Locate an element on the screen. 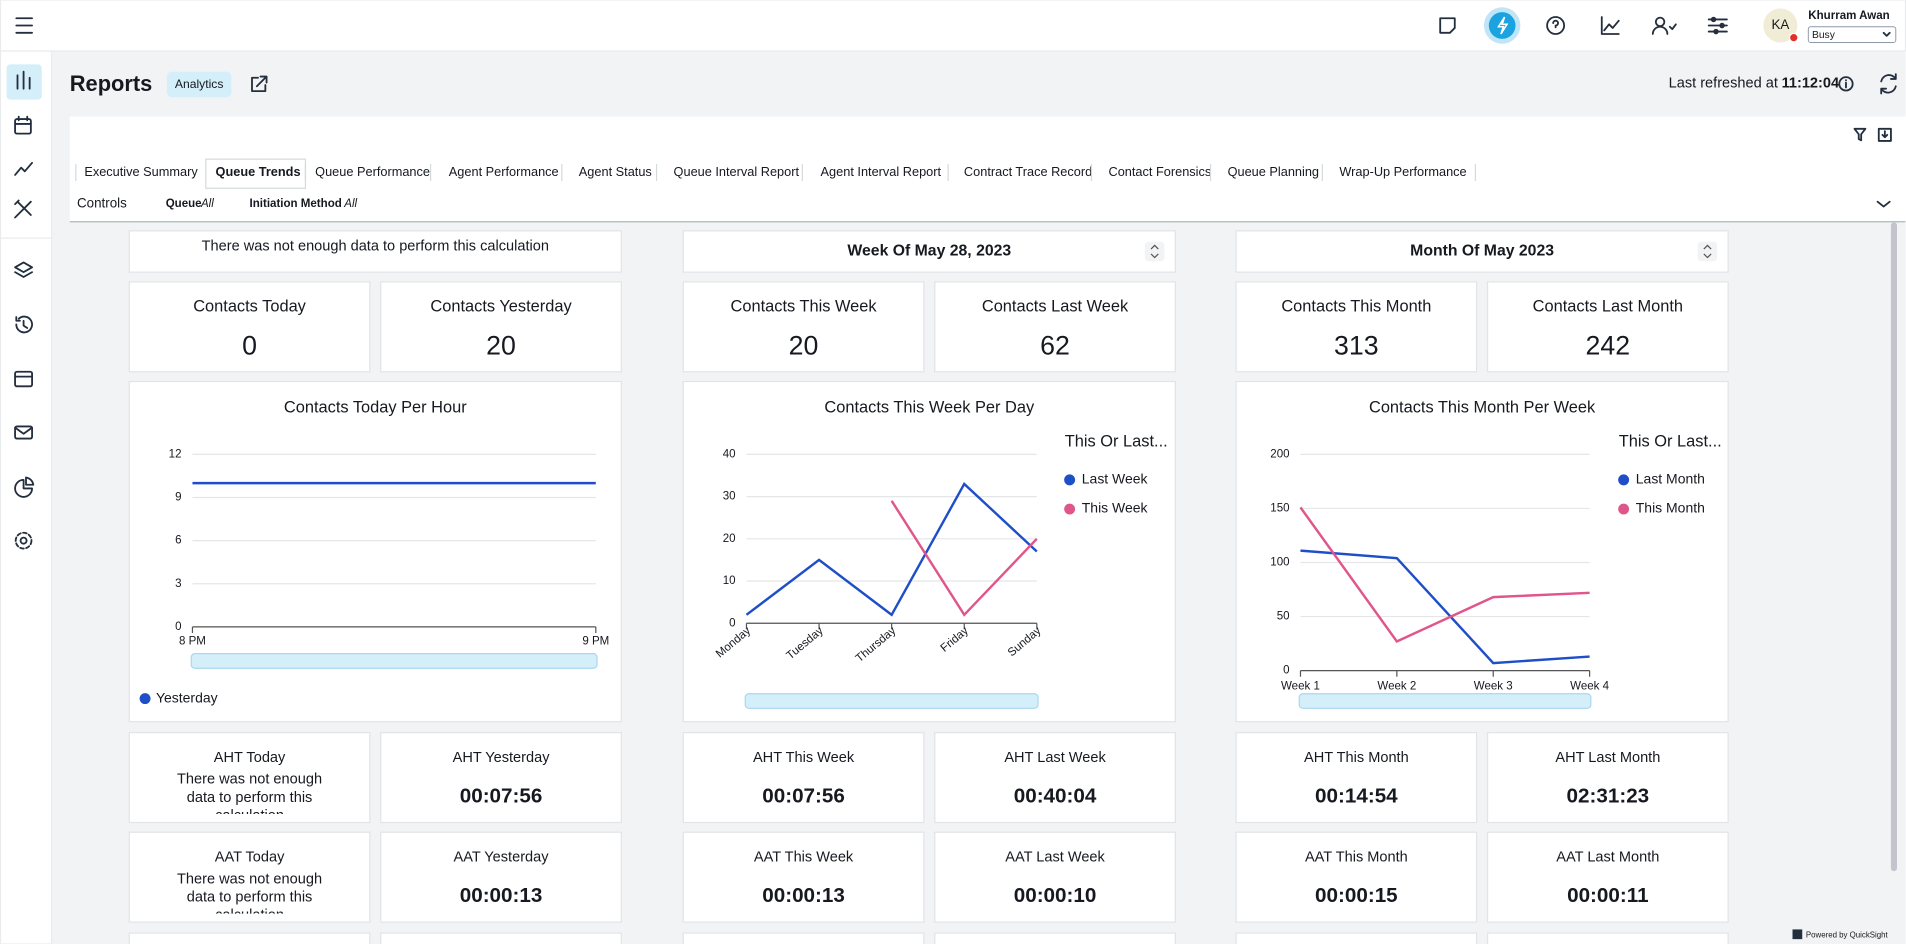 The width and height of the screenshot is (1906, 944). tab: Executive Summary is located at coordinates (141, 171).